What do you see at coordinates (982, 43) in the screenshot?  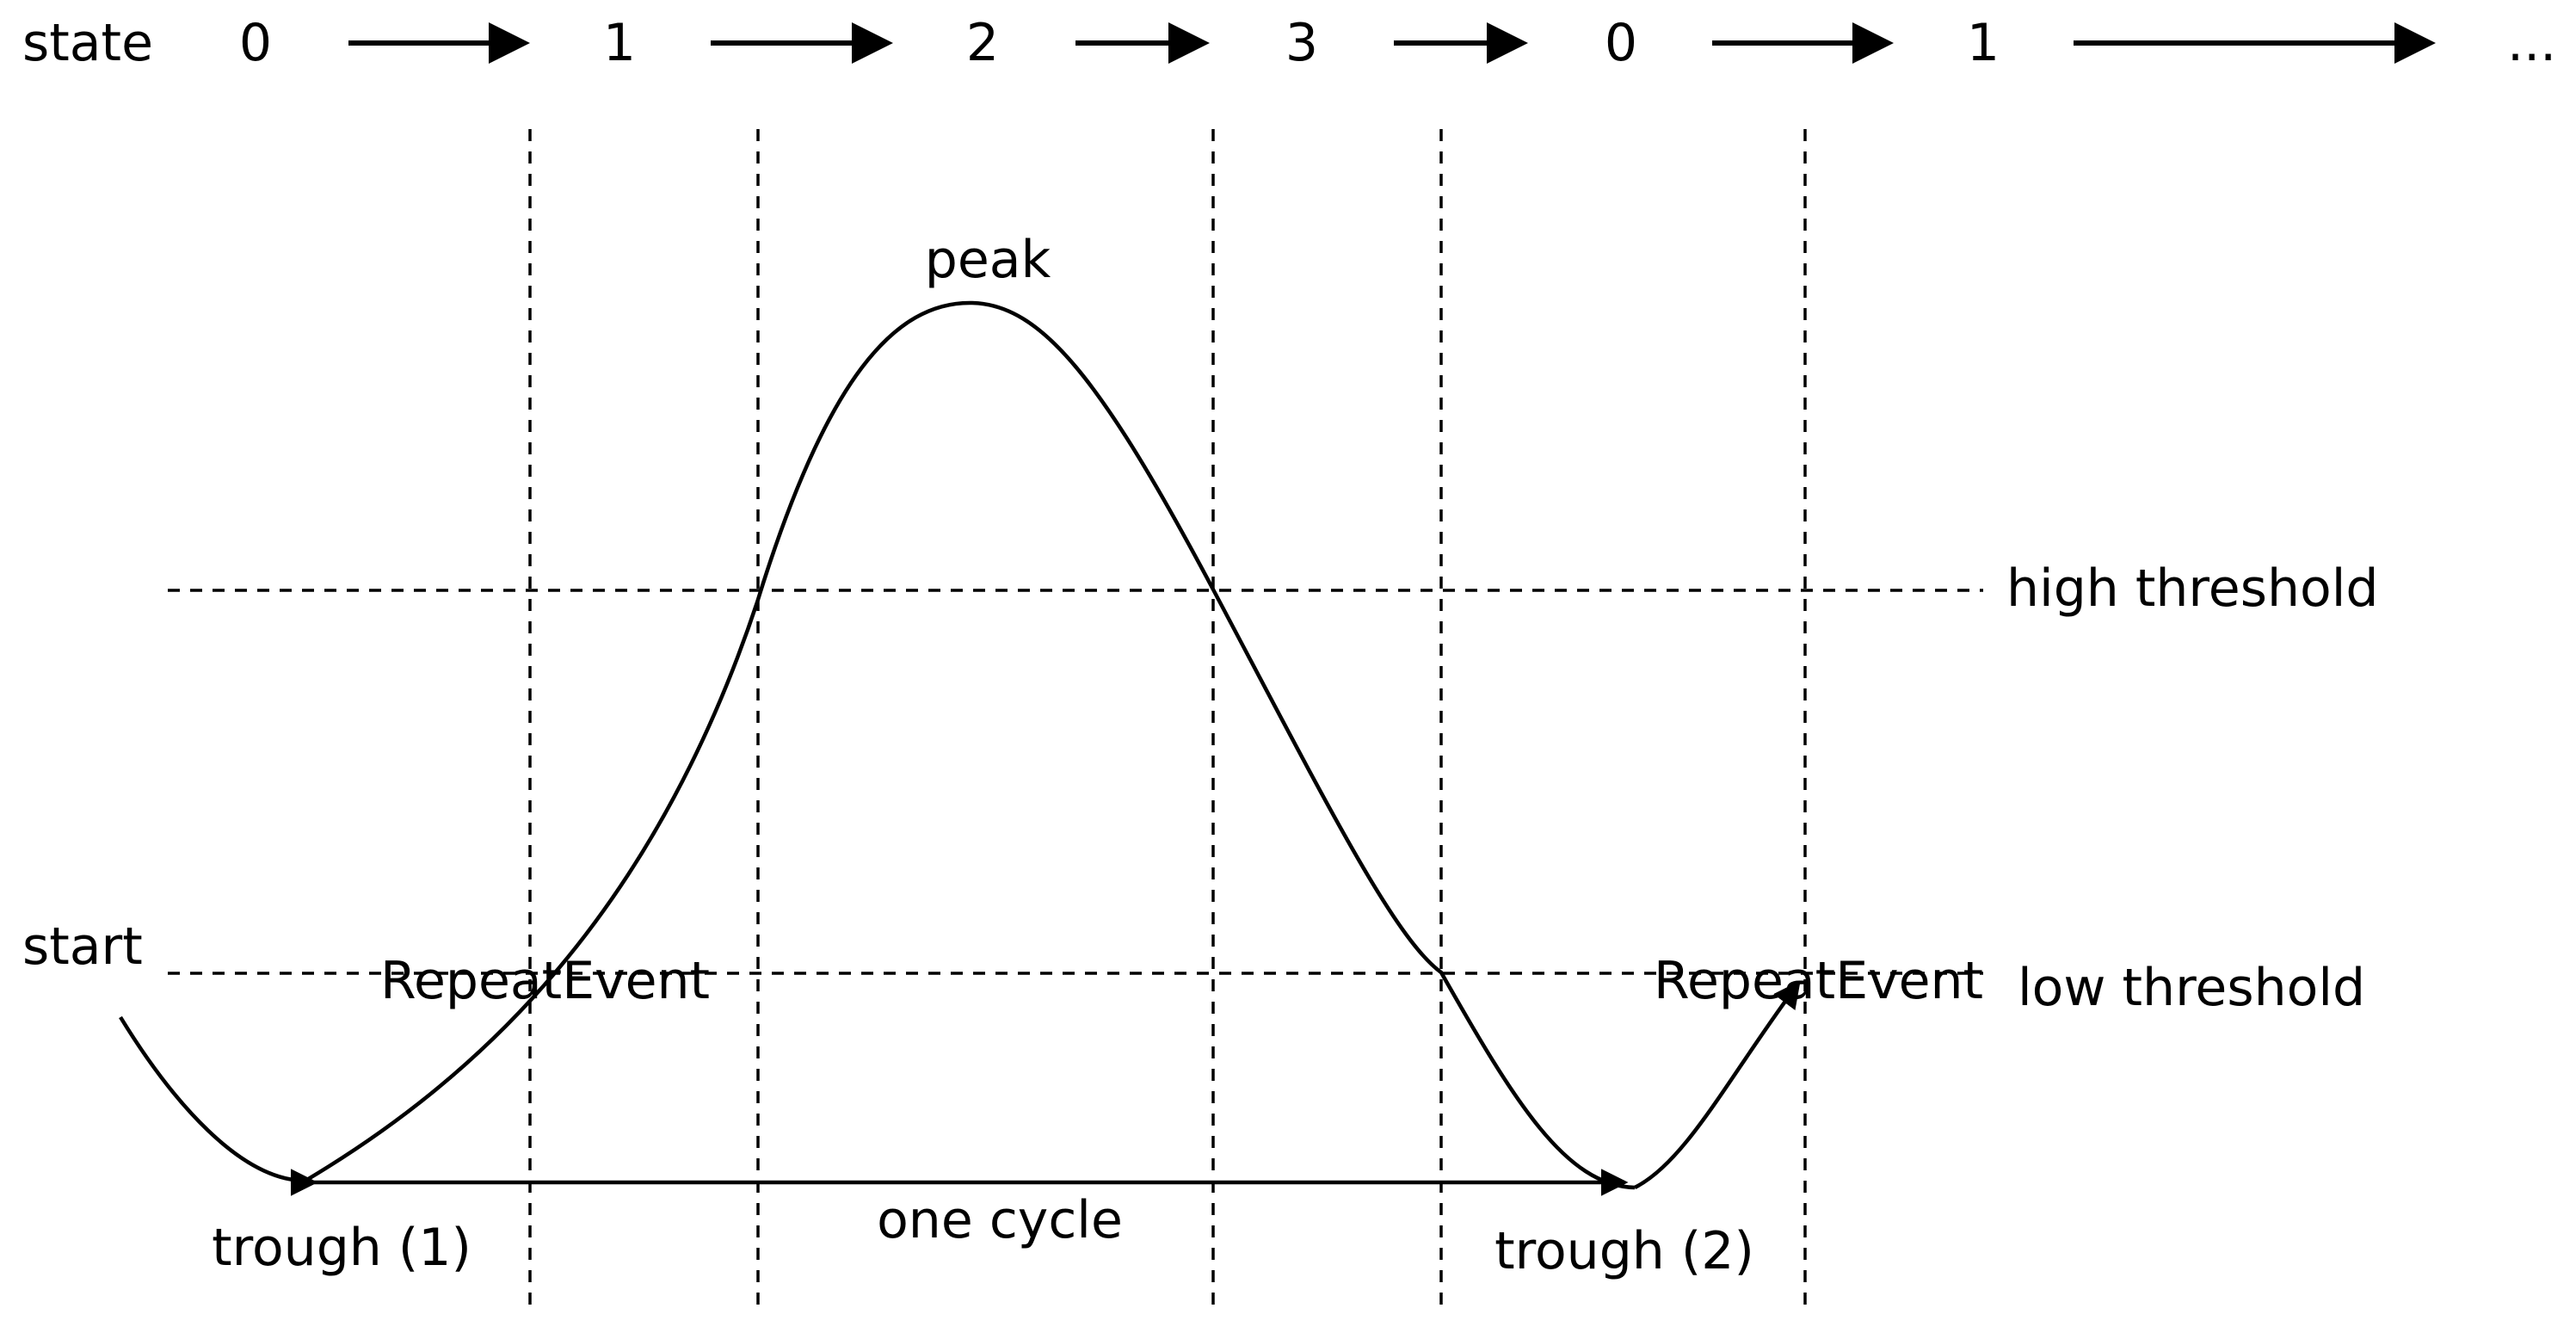 I see `state-2: 2` at bounding box center [982, 43].